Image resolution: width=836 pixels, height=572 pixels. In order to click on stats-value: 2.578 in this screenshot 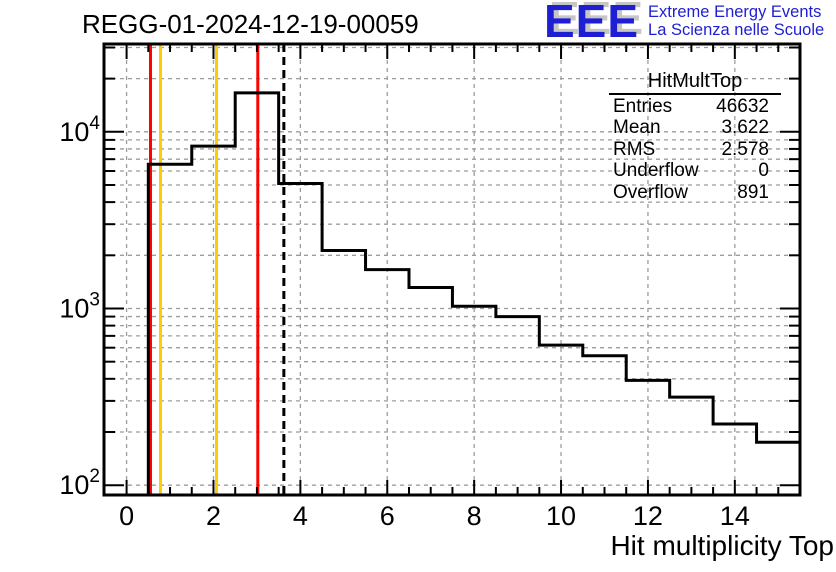, I will do `click(745, 149)`.